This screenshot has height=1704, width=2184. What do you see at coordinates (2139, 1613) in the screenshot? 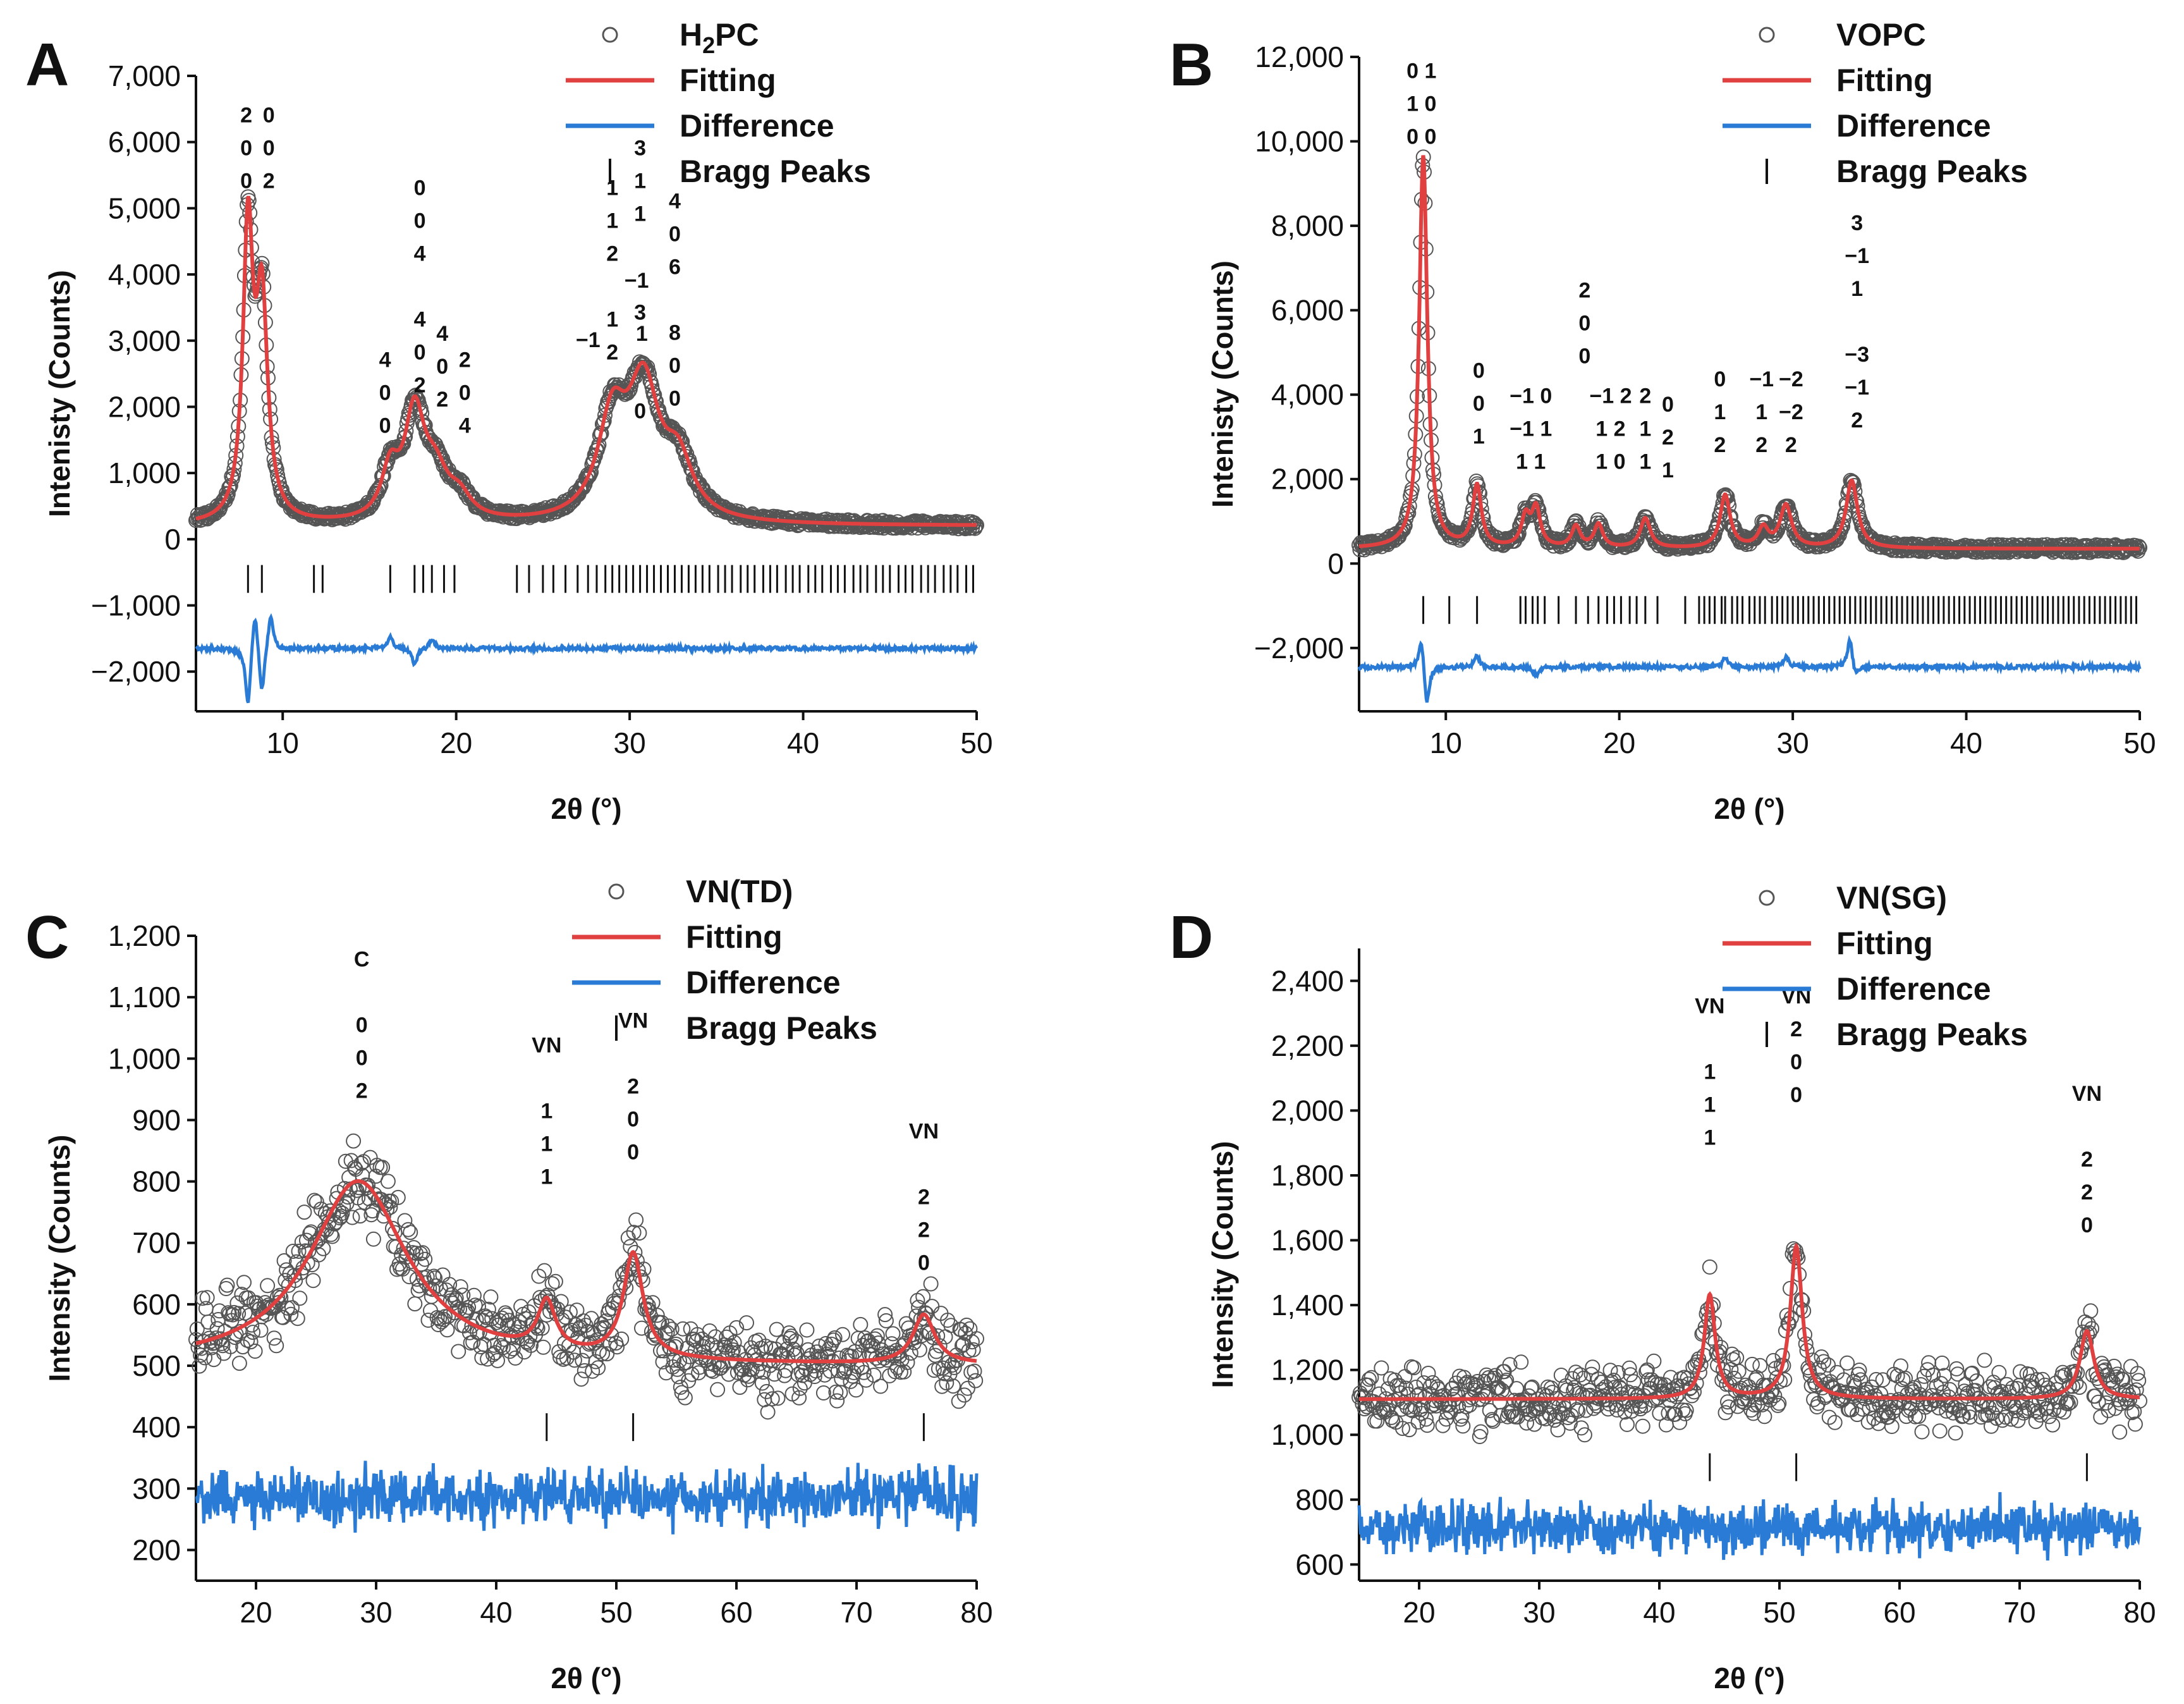
I see `x-tick-label: 80` at bounding box center [2139, 1613].